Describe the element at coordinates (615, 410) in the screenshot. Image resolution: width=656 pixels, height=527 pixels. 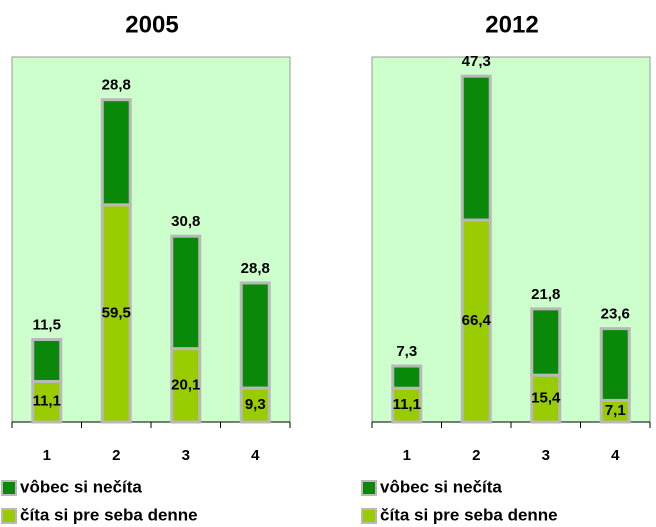
I see `data-label: 7,1` at that location.